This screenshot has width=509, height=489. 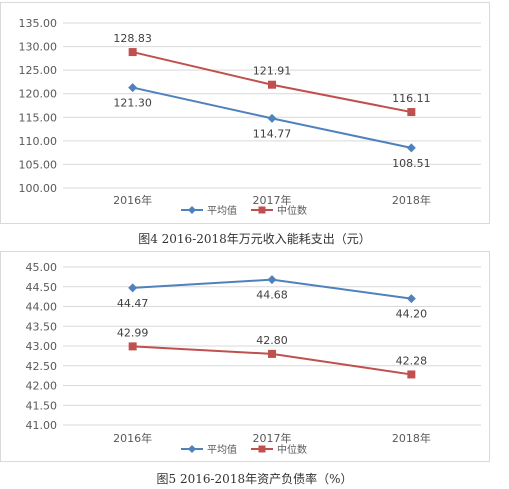 What do you see at coordinates (38, 188) in the screenshot?
I see `y-tick-label: 100.00` at bounding box center [38, 188].